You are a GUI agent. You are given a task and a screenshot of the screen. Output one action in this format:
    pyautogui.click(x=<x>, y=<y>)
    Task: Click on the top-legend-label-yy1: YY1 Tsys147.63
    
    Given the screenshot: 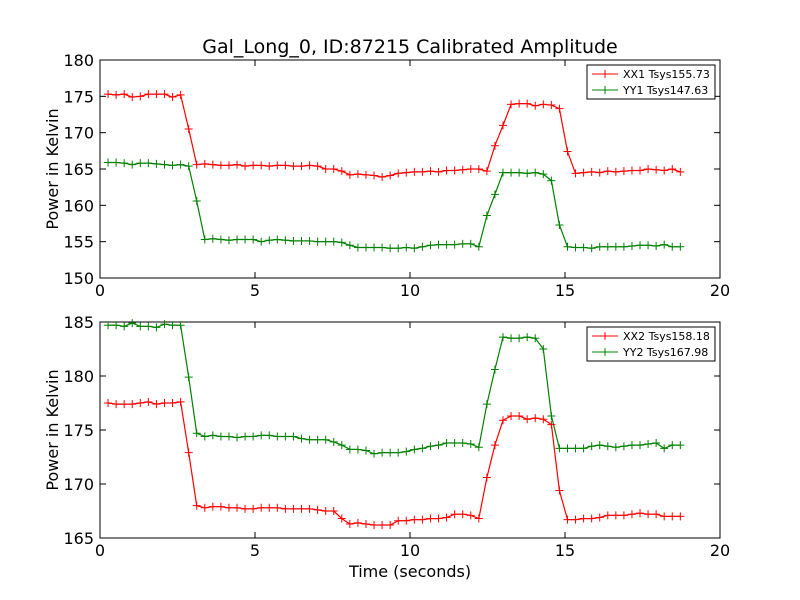 What is the action you would take?
    pyautogui.click(x=665, y=90)
    